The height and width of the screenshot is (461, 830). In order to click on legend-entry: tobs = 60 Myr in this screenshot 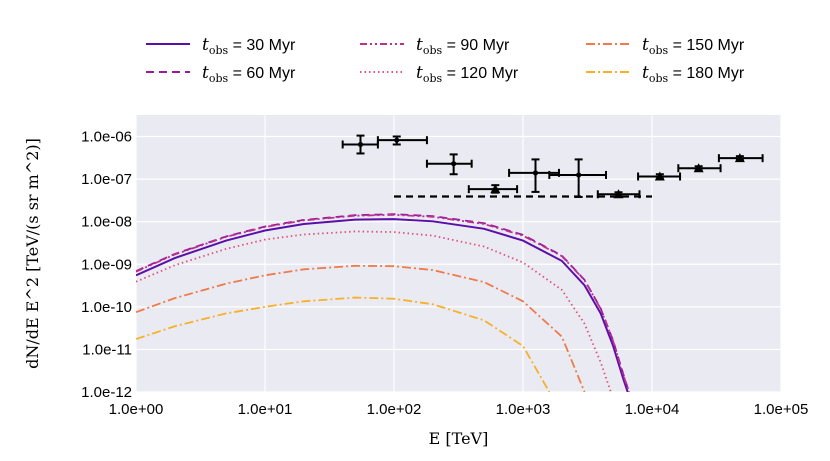, I will do `click(221, 74)`.